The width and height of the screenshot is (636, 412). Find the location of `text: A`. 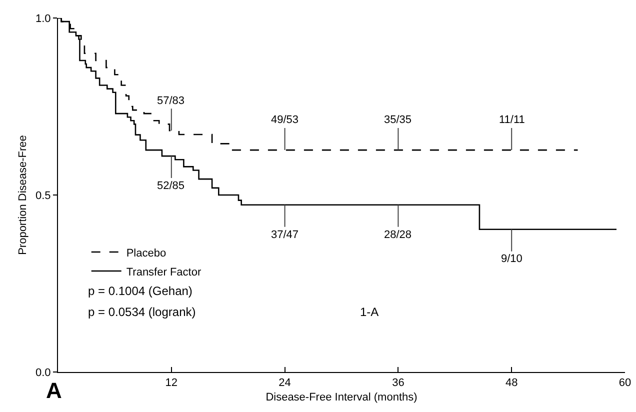

text: A is located at coordinates (54, 390).